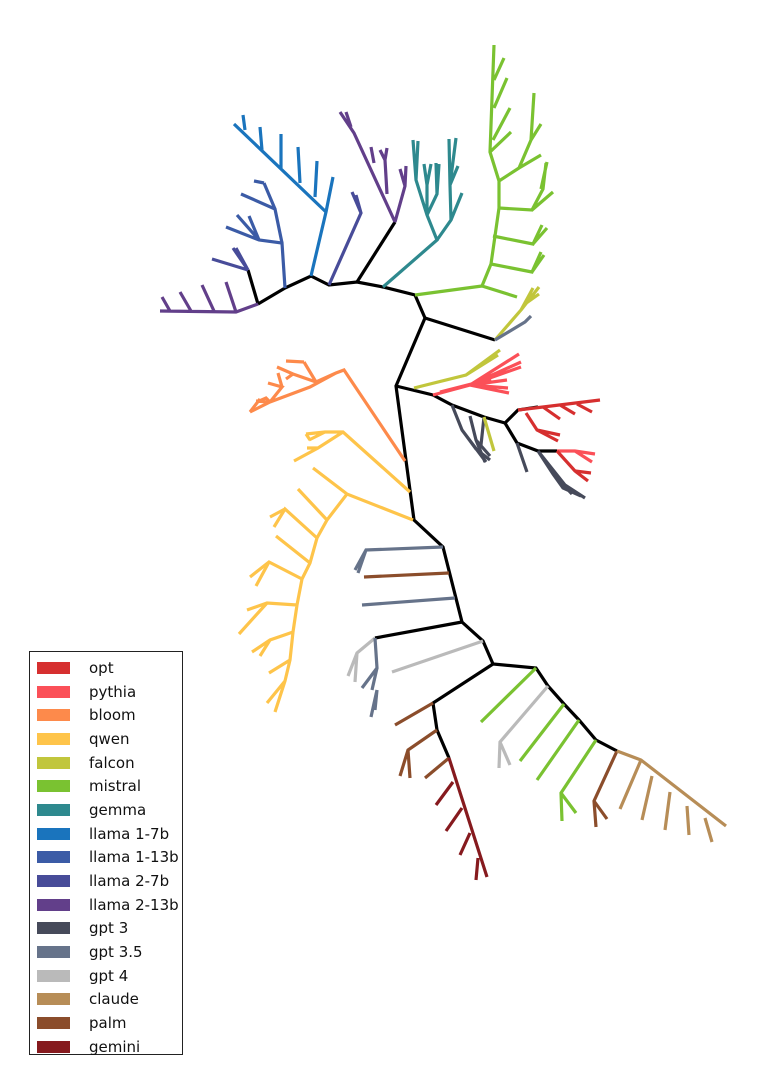  I want to click on legend-label: pythia, so click(113, 691).